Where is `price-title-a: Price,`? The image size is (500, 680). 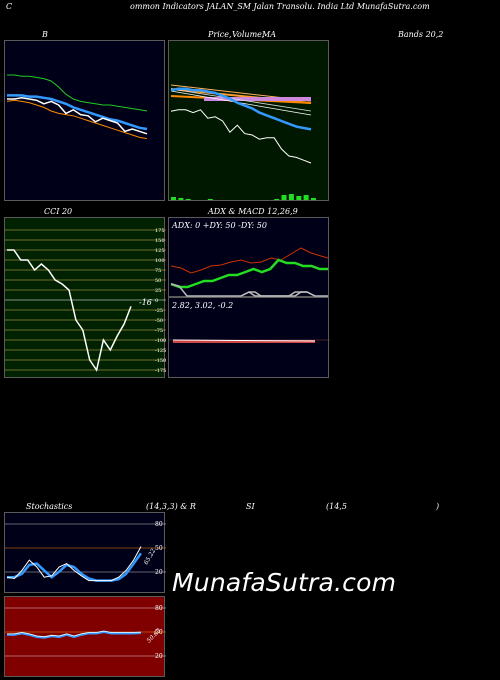 price-title-a: Price, is located at coordinates (220, 34).